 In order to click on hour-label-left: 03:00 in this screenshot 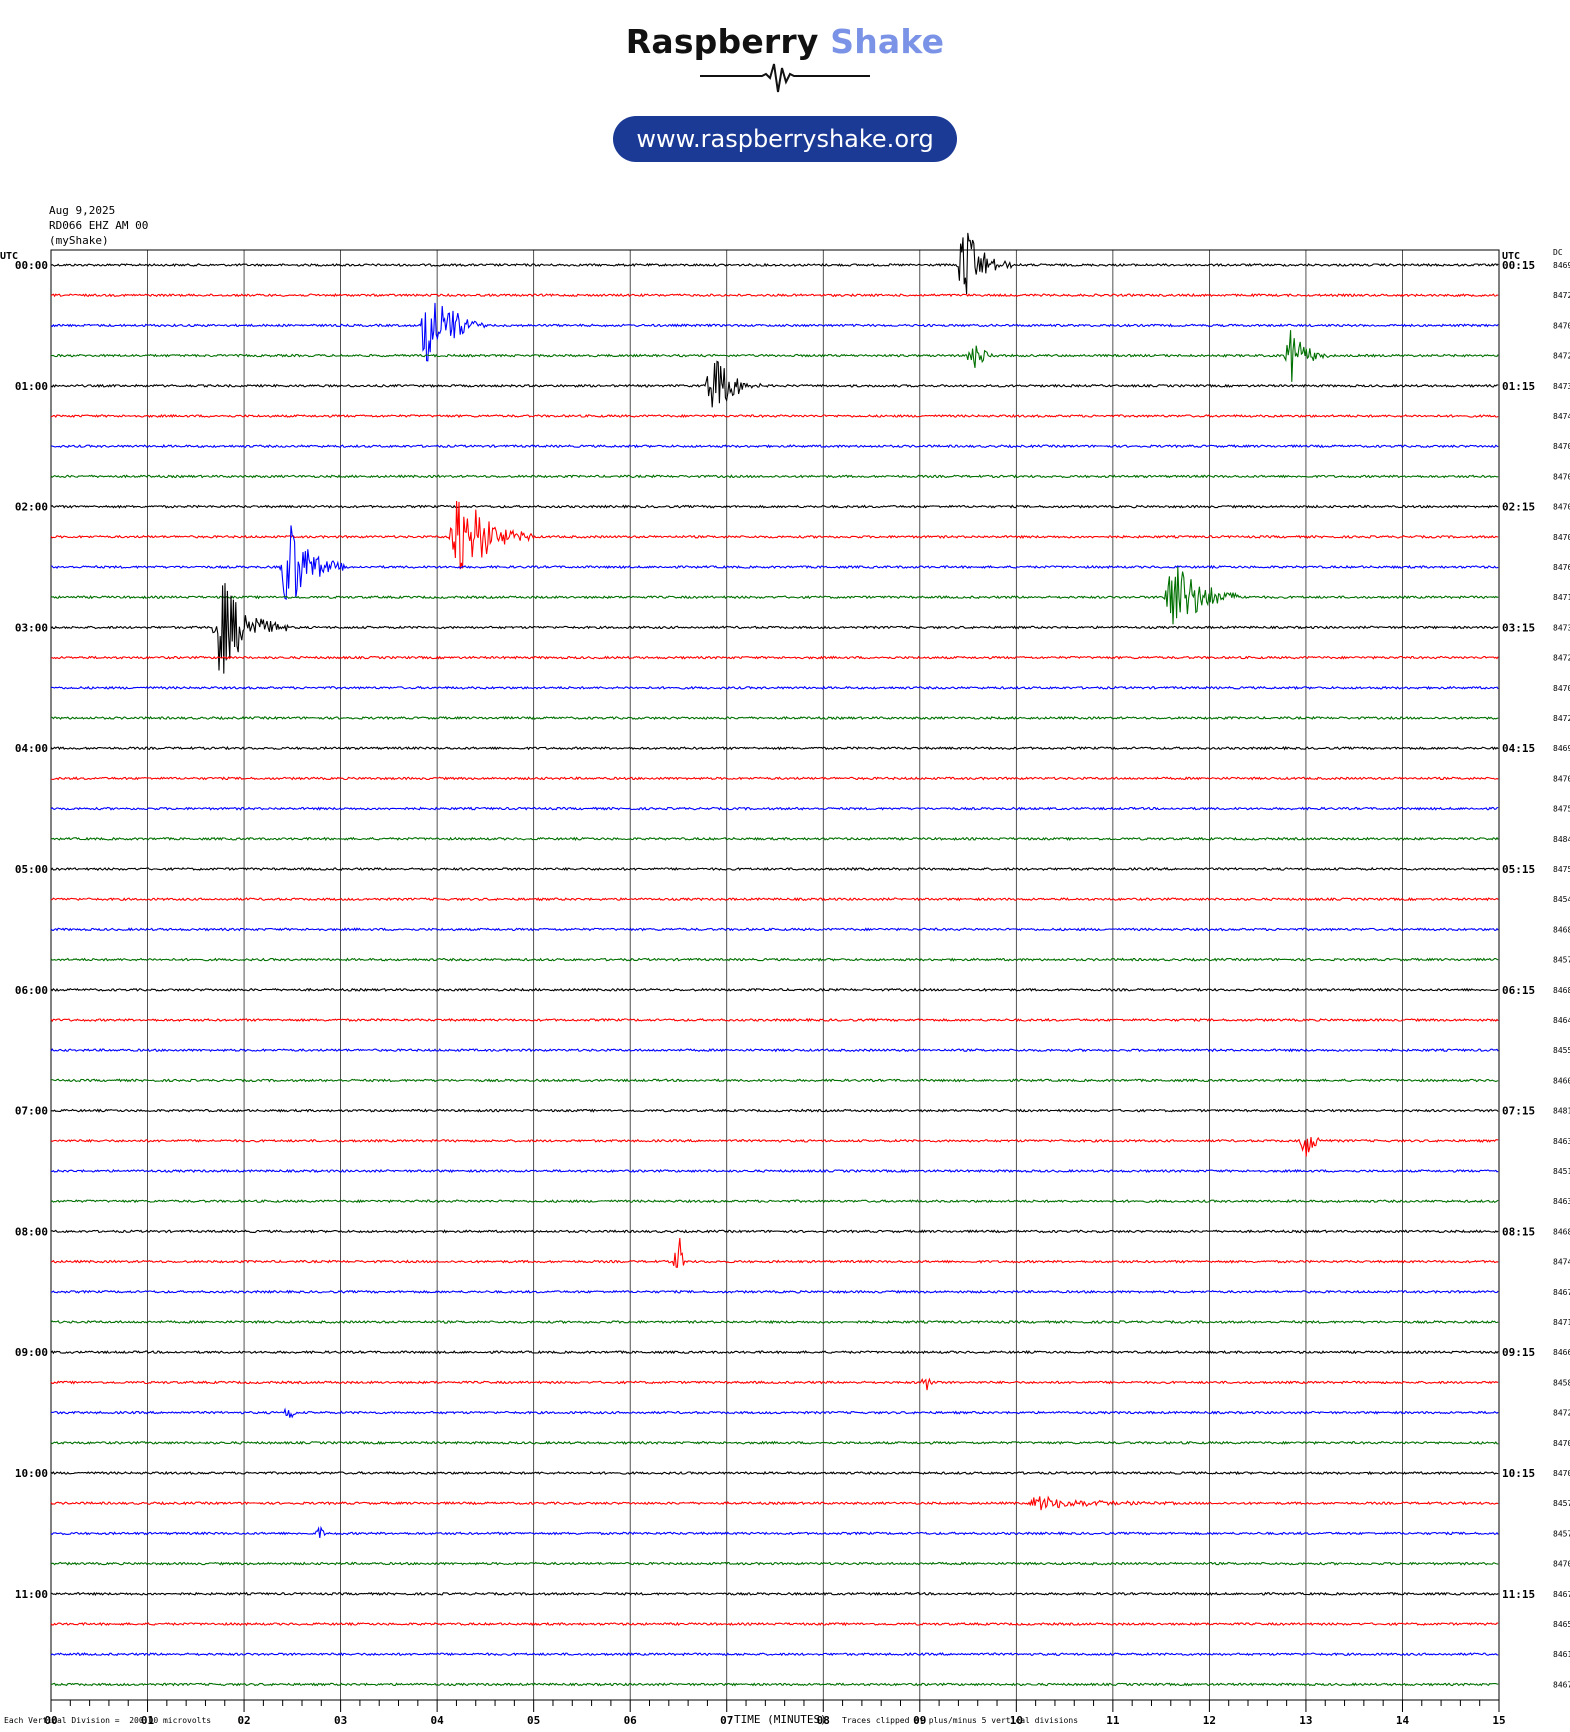, I will do `click(31, 627)`.